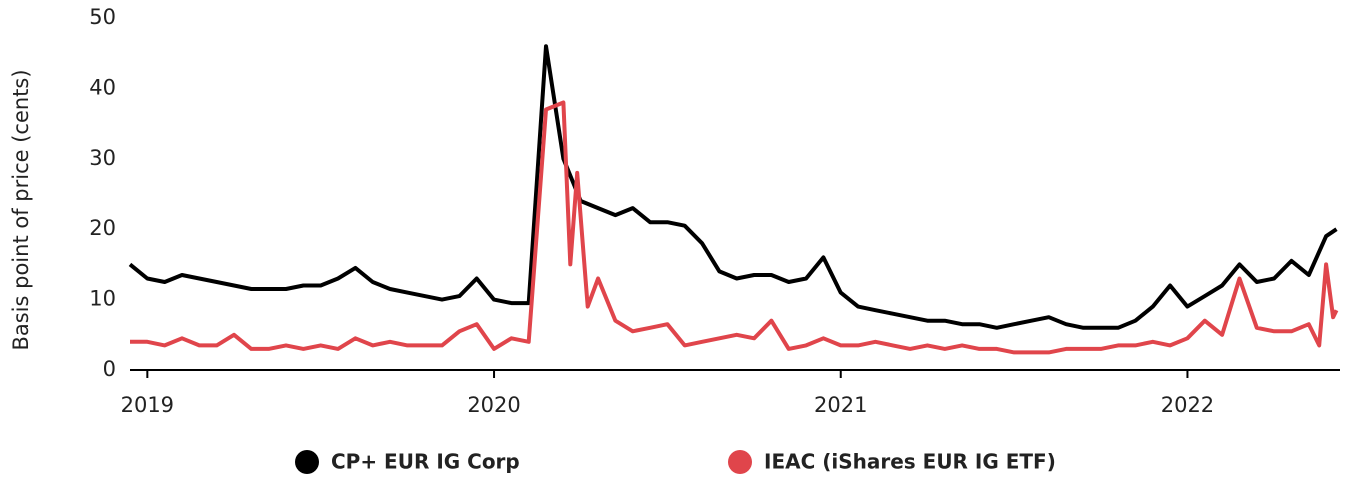 Image resolution: width=1354 pixels, height=479 pixels. I want to click on y-axis-label: Basis point of price (cents), so click(21, 209).